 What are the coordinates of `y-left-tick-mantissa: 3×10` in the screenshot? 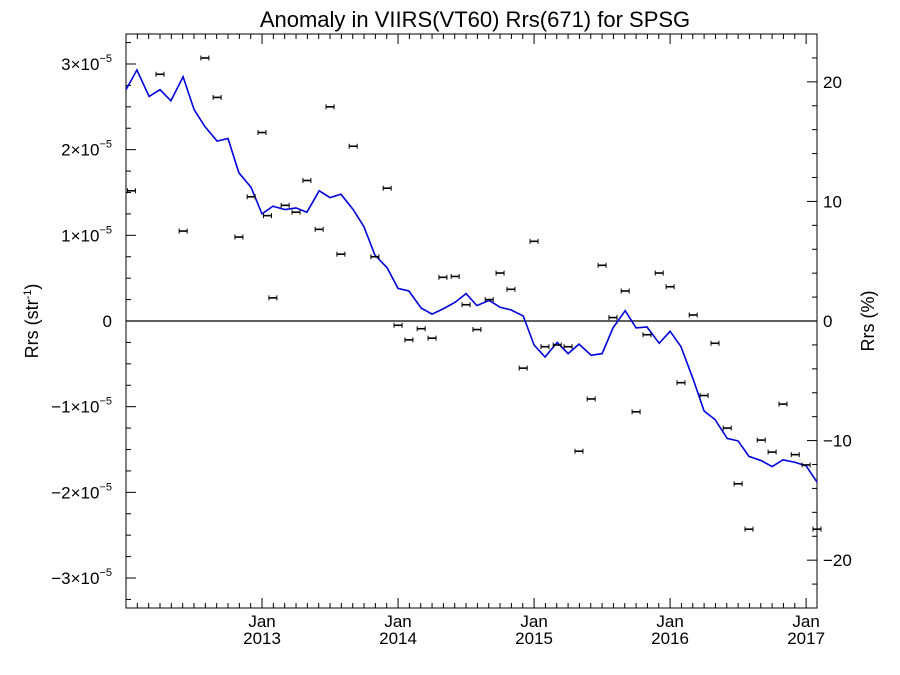 It's located at (80, 64).